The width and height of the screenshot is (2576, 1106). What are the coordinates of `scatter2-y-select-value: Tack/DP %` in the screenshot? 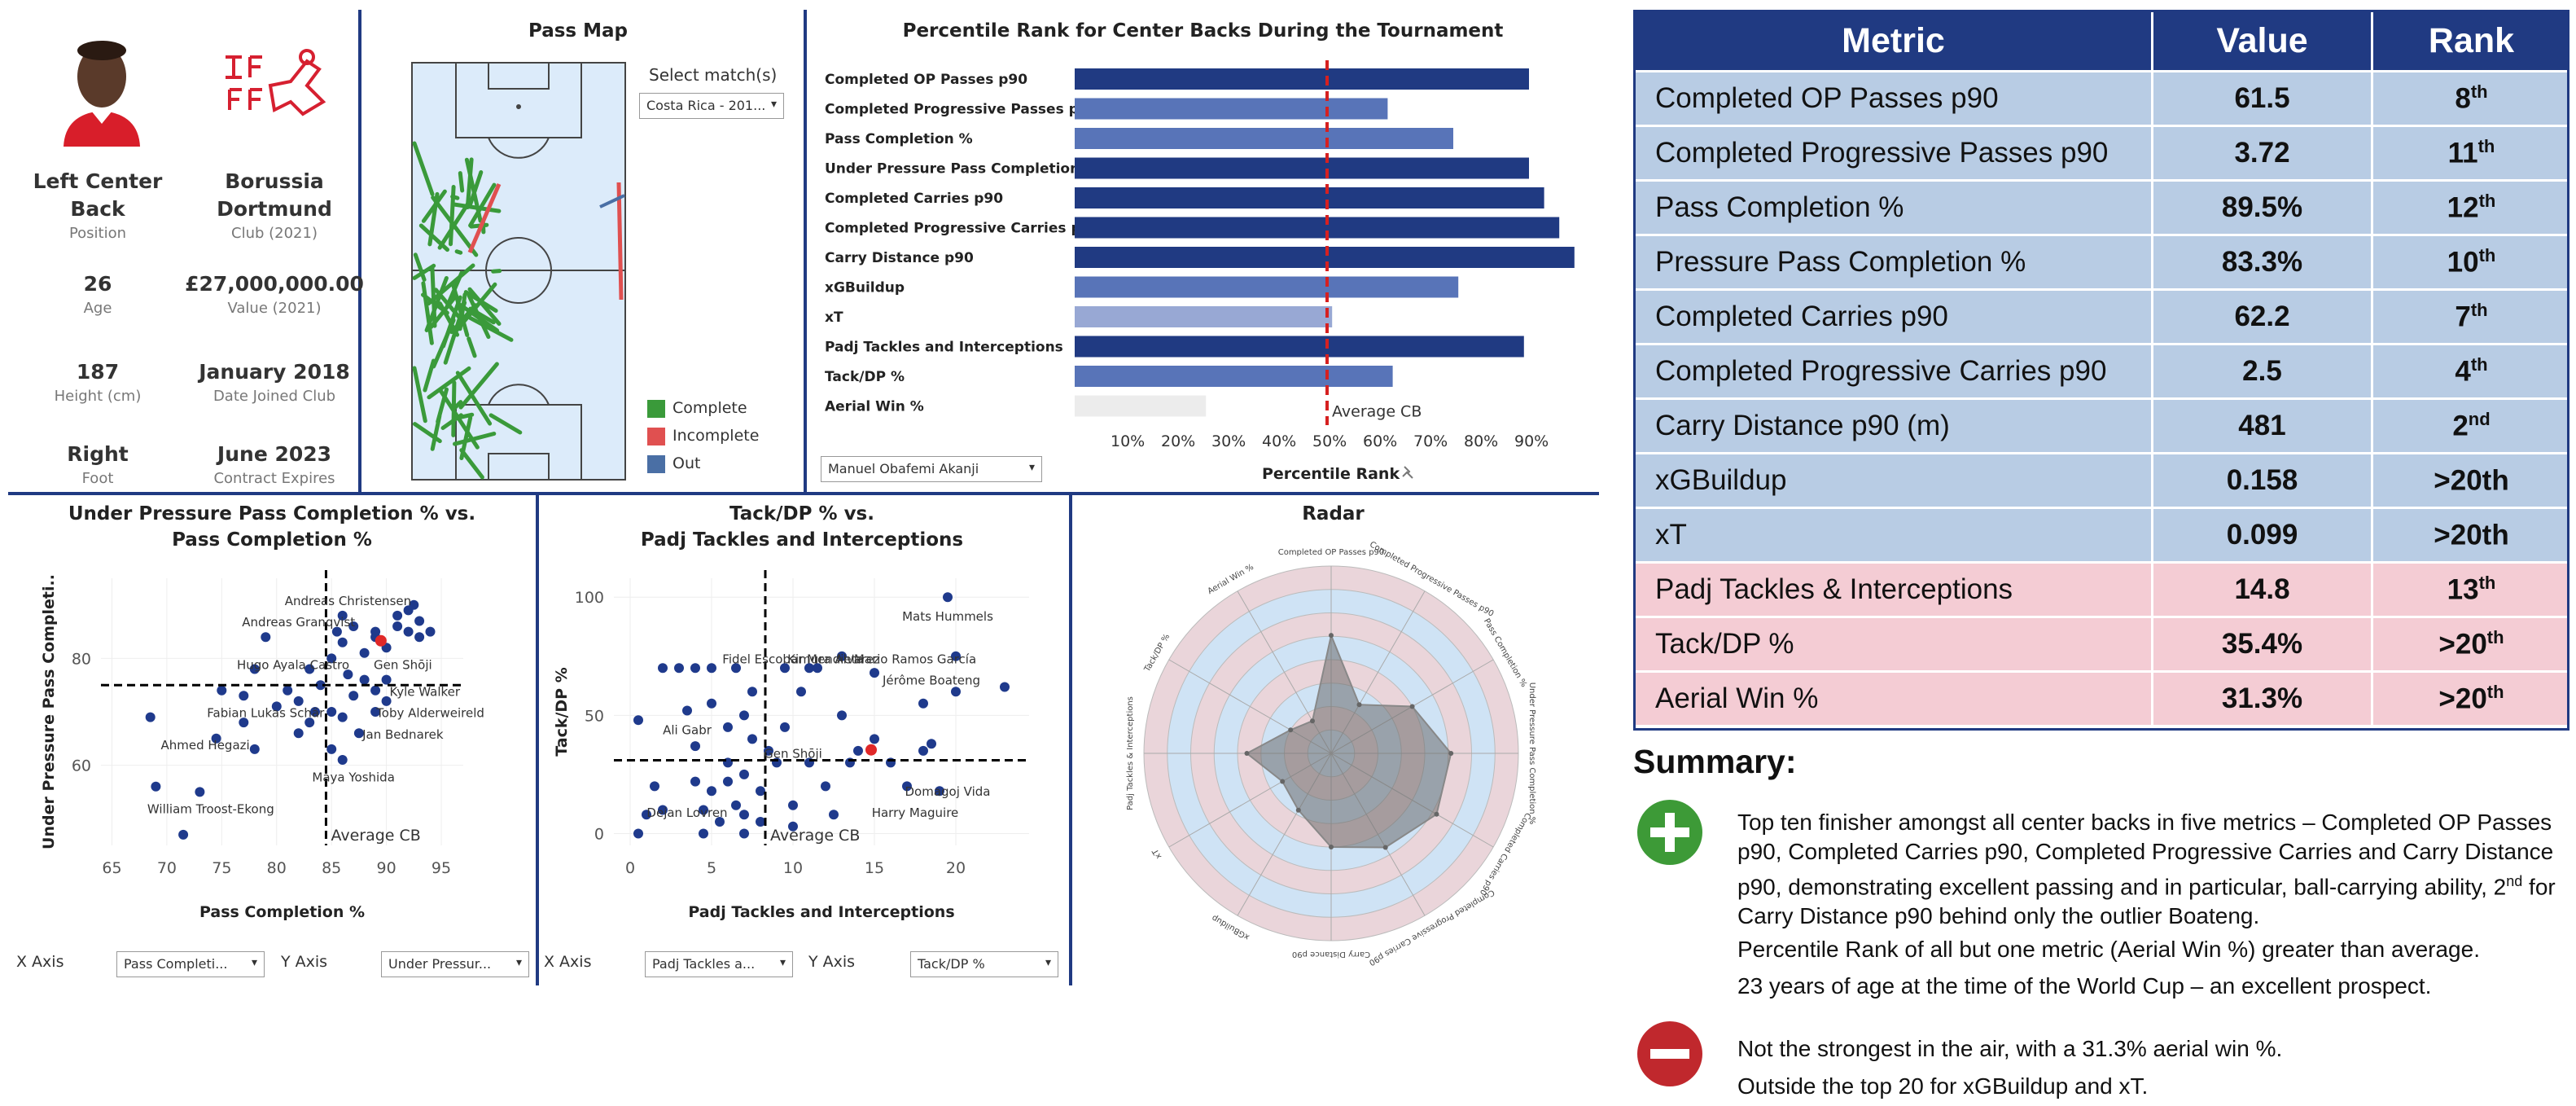 It's located at (951, 964).